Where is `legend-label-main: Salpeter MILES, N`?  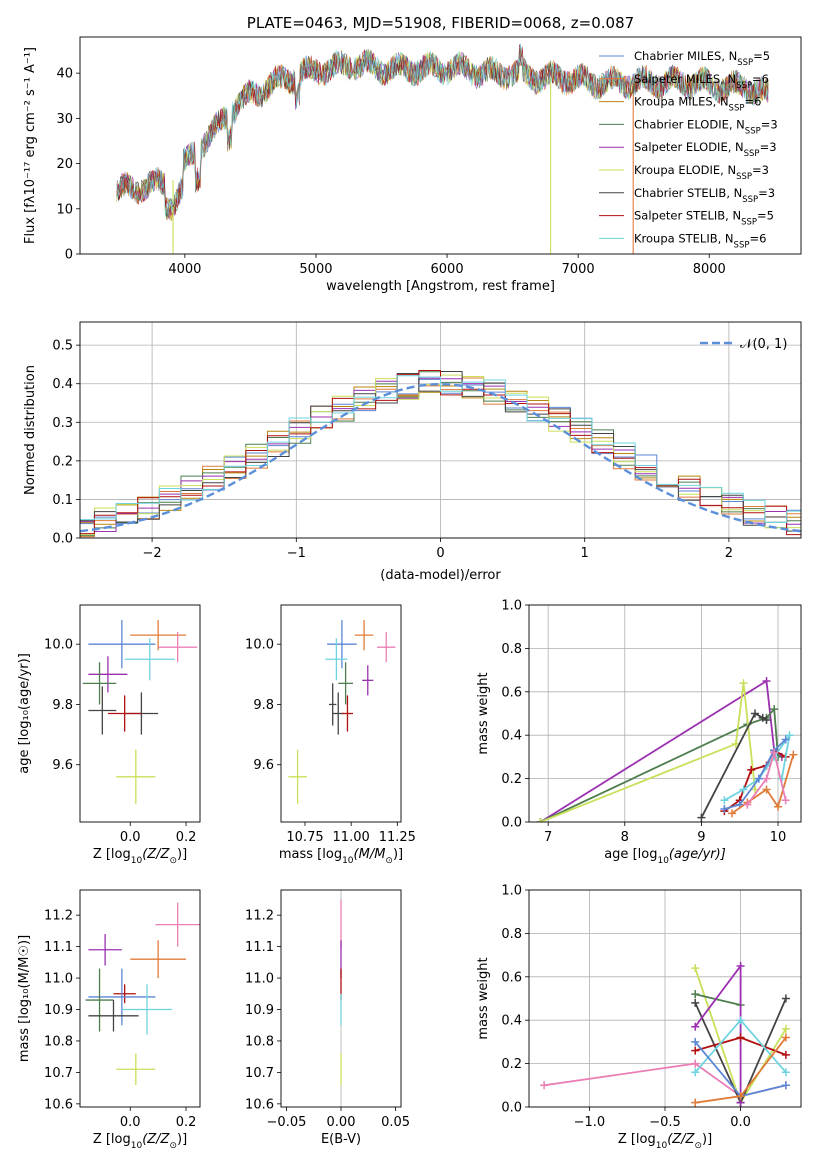 legend-label-main: Salpeter MILES, N is located at coordinates (685, 79).